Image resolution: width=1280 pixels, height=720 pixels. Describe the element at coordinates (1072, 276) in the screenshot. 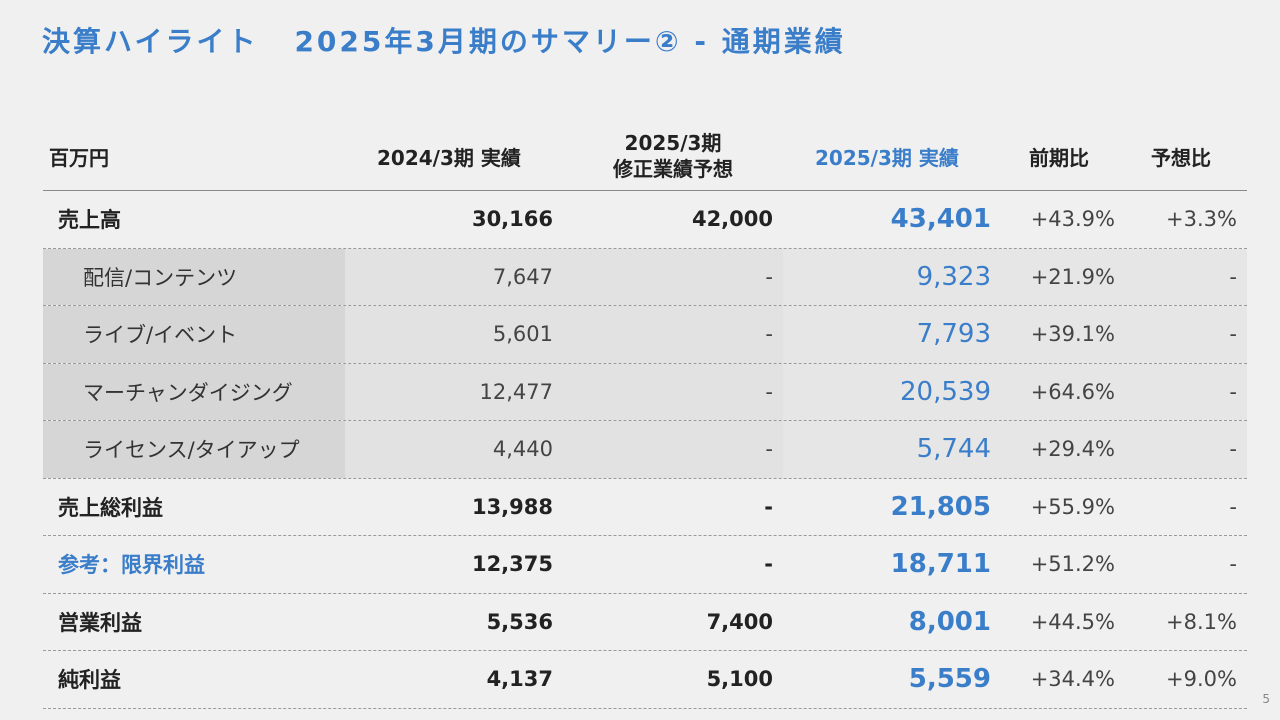

I see `yoy-value: +21.9%` at that location.